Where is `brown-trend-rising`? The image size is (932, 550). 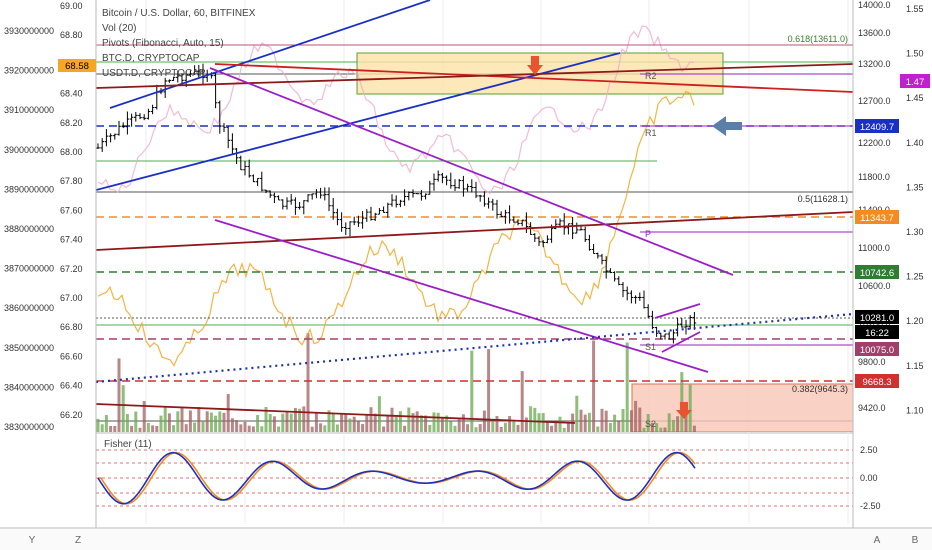 brown-trend-rising is located at coordinates (474, 76).